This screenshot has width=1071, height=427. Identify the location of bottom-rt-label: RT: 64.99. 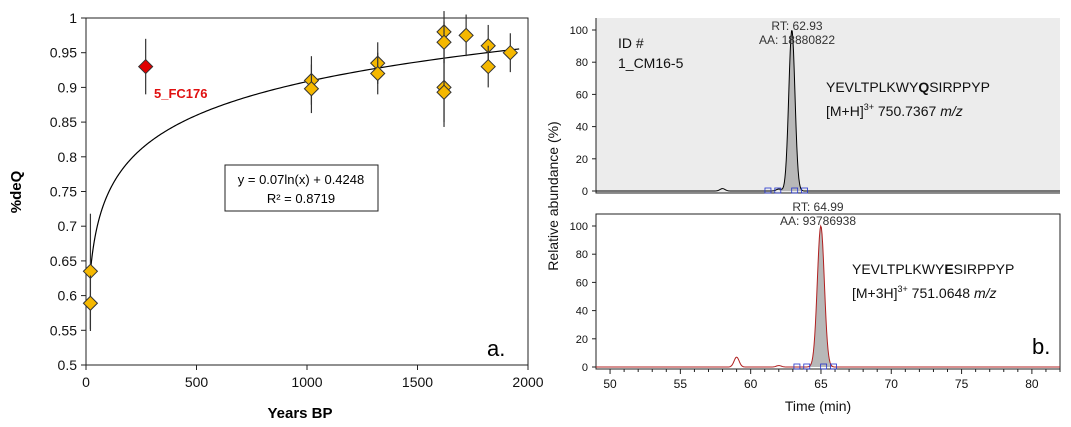
(817, 207).